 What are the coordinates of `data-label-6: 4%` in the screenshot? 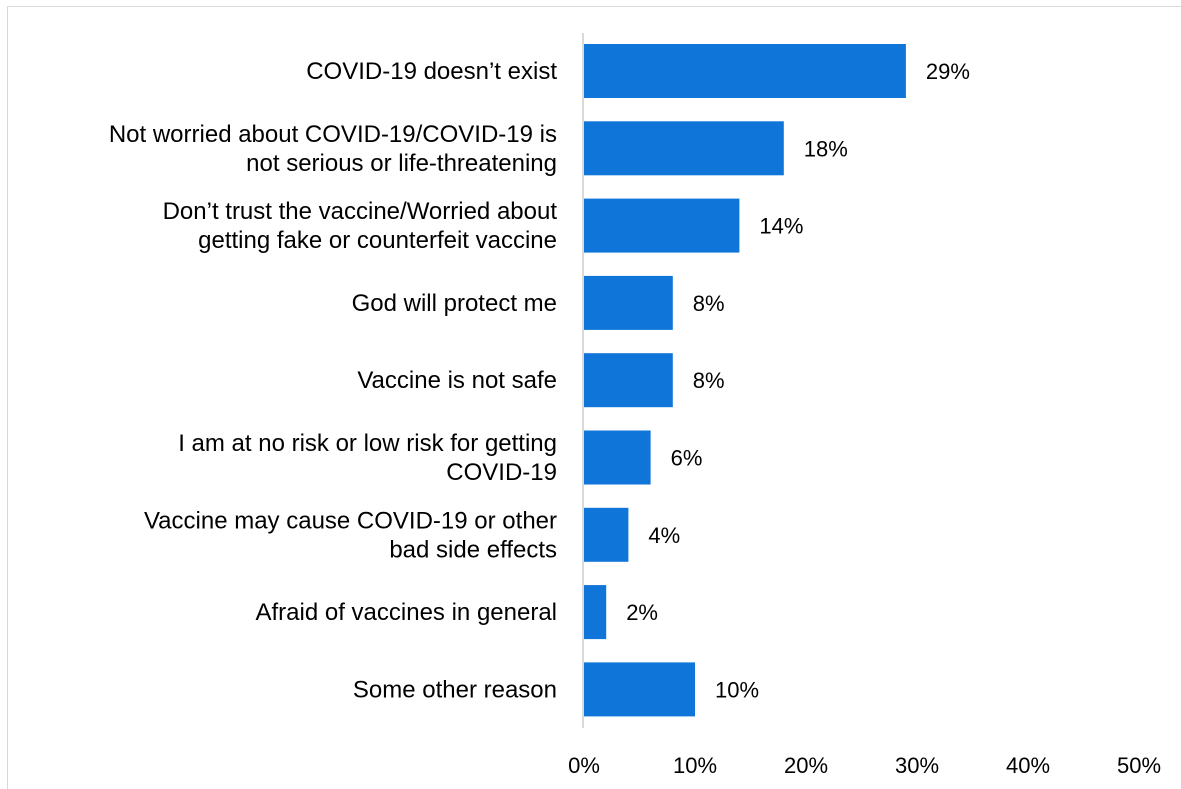 It's located at (664, 535).